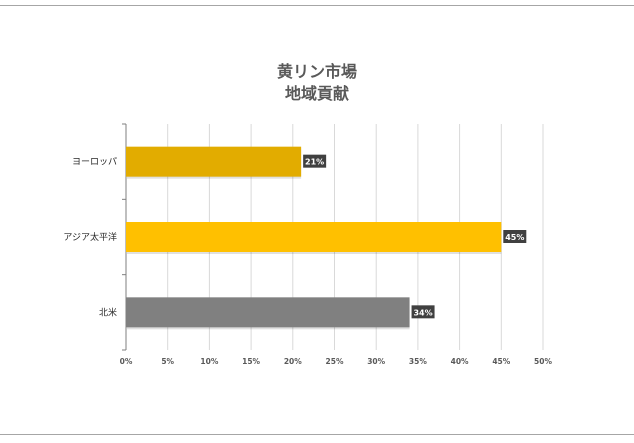  What do you see at coordinates (335, 361) in the screenshot?
I see `x-tick-label: 25%` at bounding box center [335, 361].